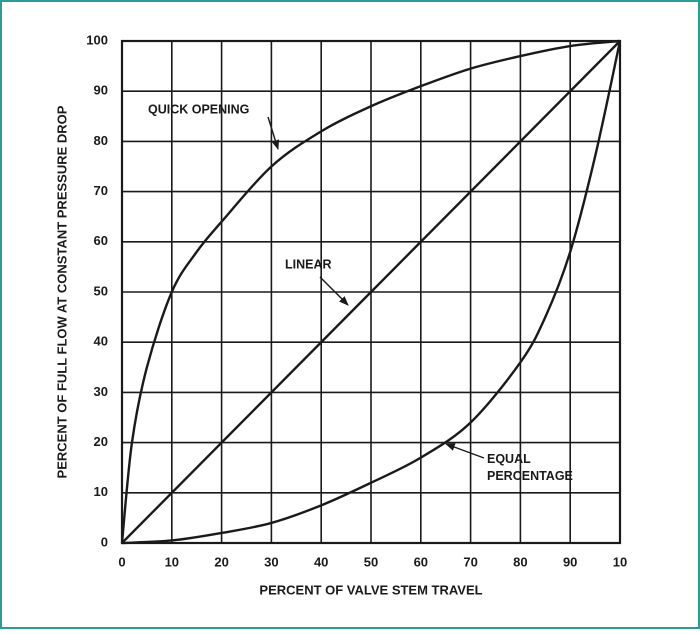  Describe the element at coordinates (520, 561) in the screenshot. I see `x-tick-label: 80` at that location.